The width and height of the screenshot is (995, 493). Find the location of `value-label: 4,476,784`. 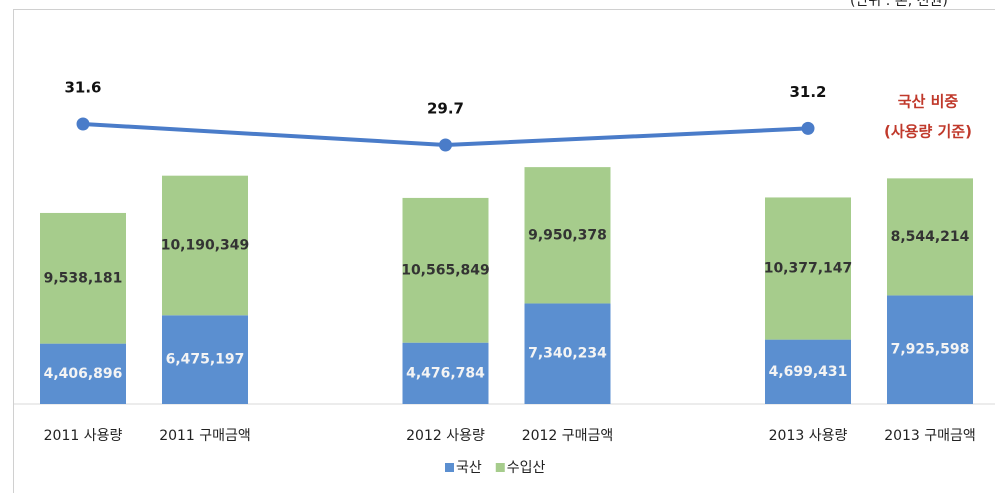

value-label: 4,476,784 is located at coordinates (445, 373).